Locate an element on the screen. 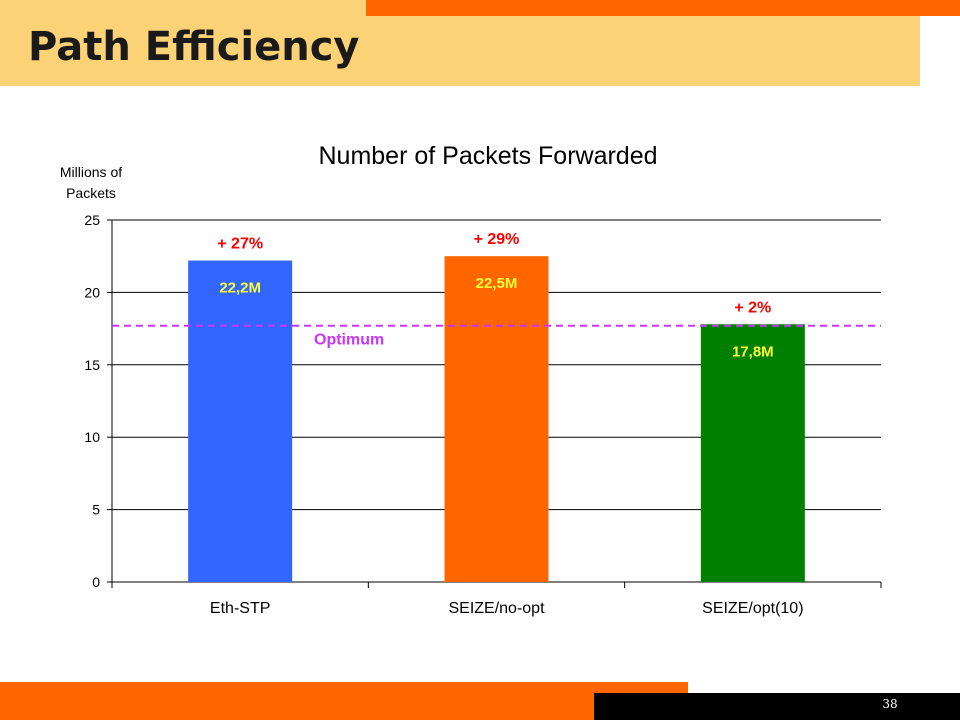 The height and width of the screenshot is (720, 960). bar-data-label: 17,8M is located at coordinates (753, 351).